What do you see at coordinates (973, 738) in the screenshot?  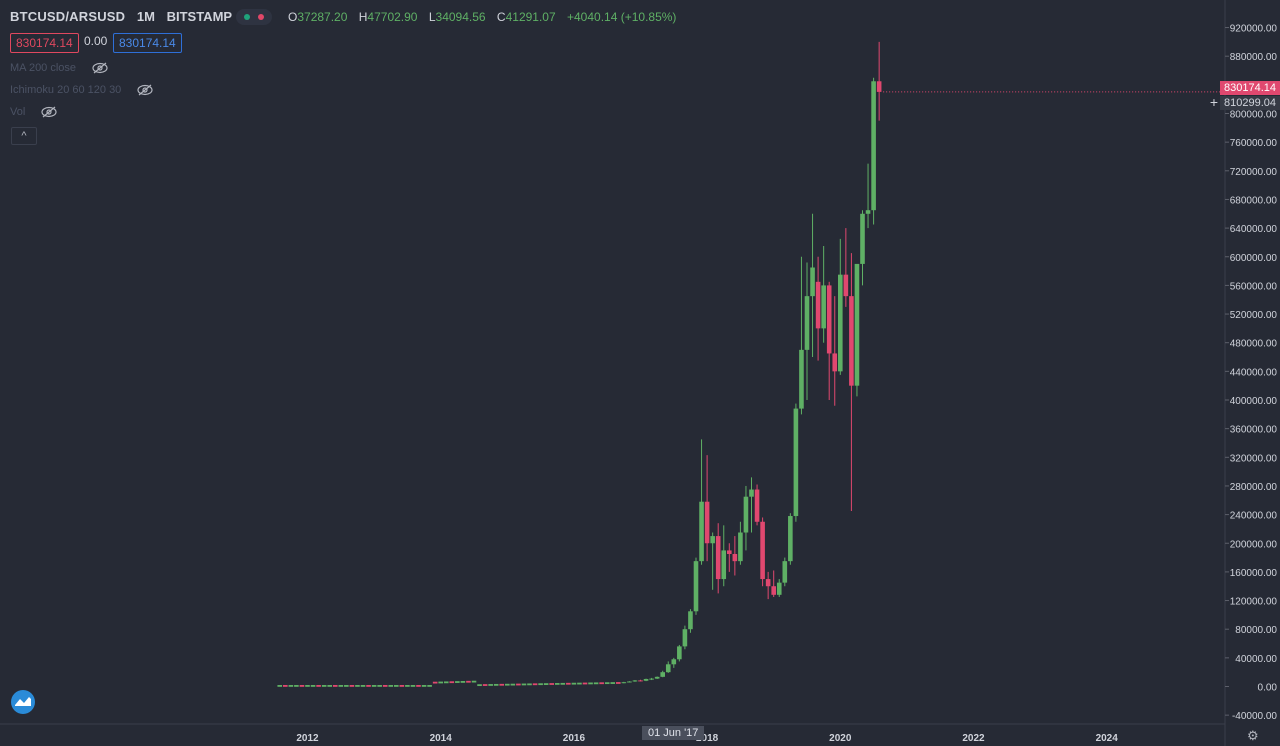 I see `x-tick-label: 2022` at bounding box center [973, 738].